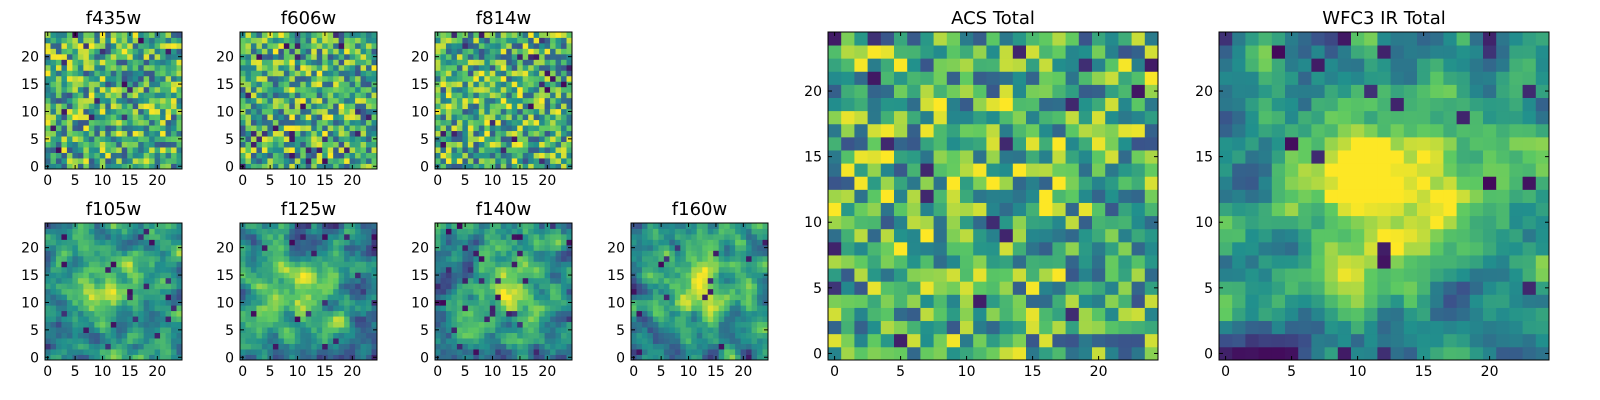  Describe the element at coordinates (420, 112) in the screenshot. I see `y-tick-label: 10` at that location.